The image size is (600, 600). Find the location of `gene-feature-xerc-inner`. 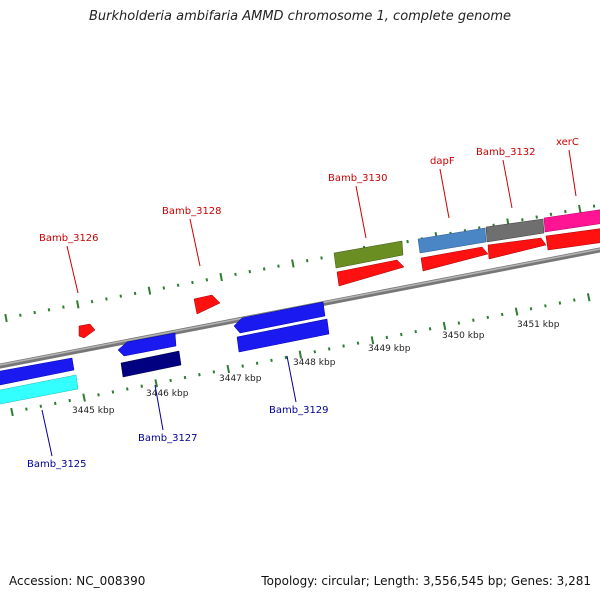

gene-feature-xerc-inner is located at coordinates (572, 239).